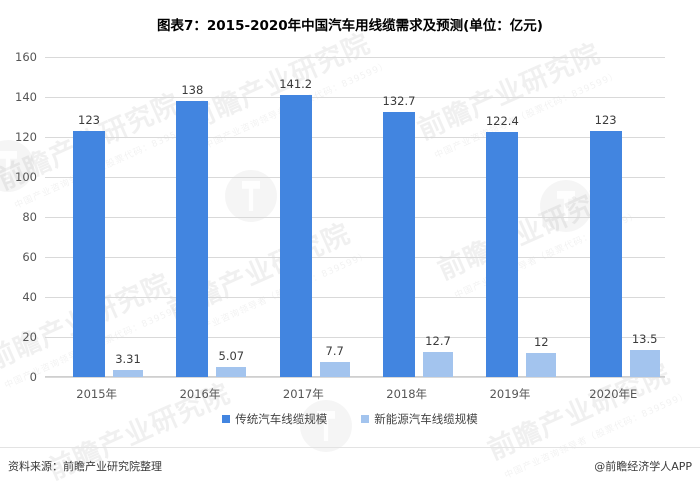 This screenshot has width=700, height=489. I want to click on y-axis-tick-label: 140, so click(26, 97).